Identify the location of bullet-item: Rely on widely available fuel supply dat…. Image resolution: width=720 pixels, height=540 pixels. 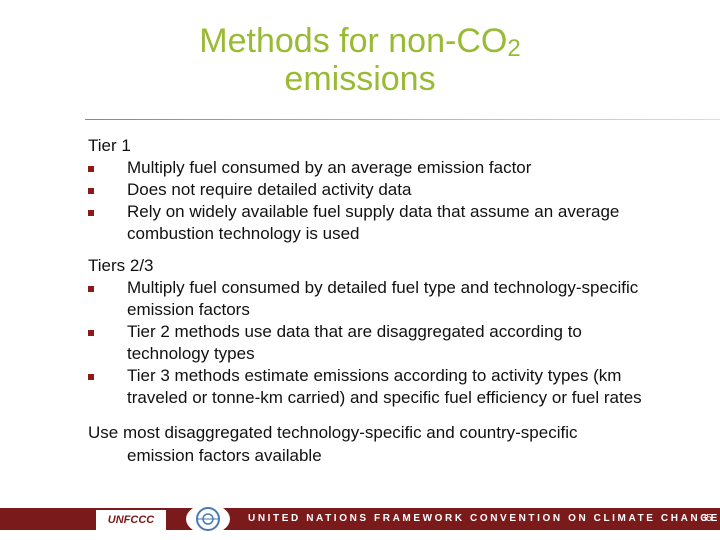
(368, 223).